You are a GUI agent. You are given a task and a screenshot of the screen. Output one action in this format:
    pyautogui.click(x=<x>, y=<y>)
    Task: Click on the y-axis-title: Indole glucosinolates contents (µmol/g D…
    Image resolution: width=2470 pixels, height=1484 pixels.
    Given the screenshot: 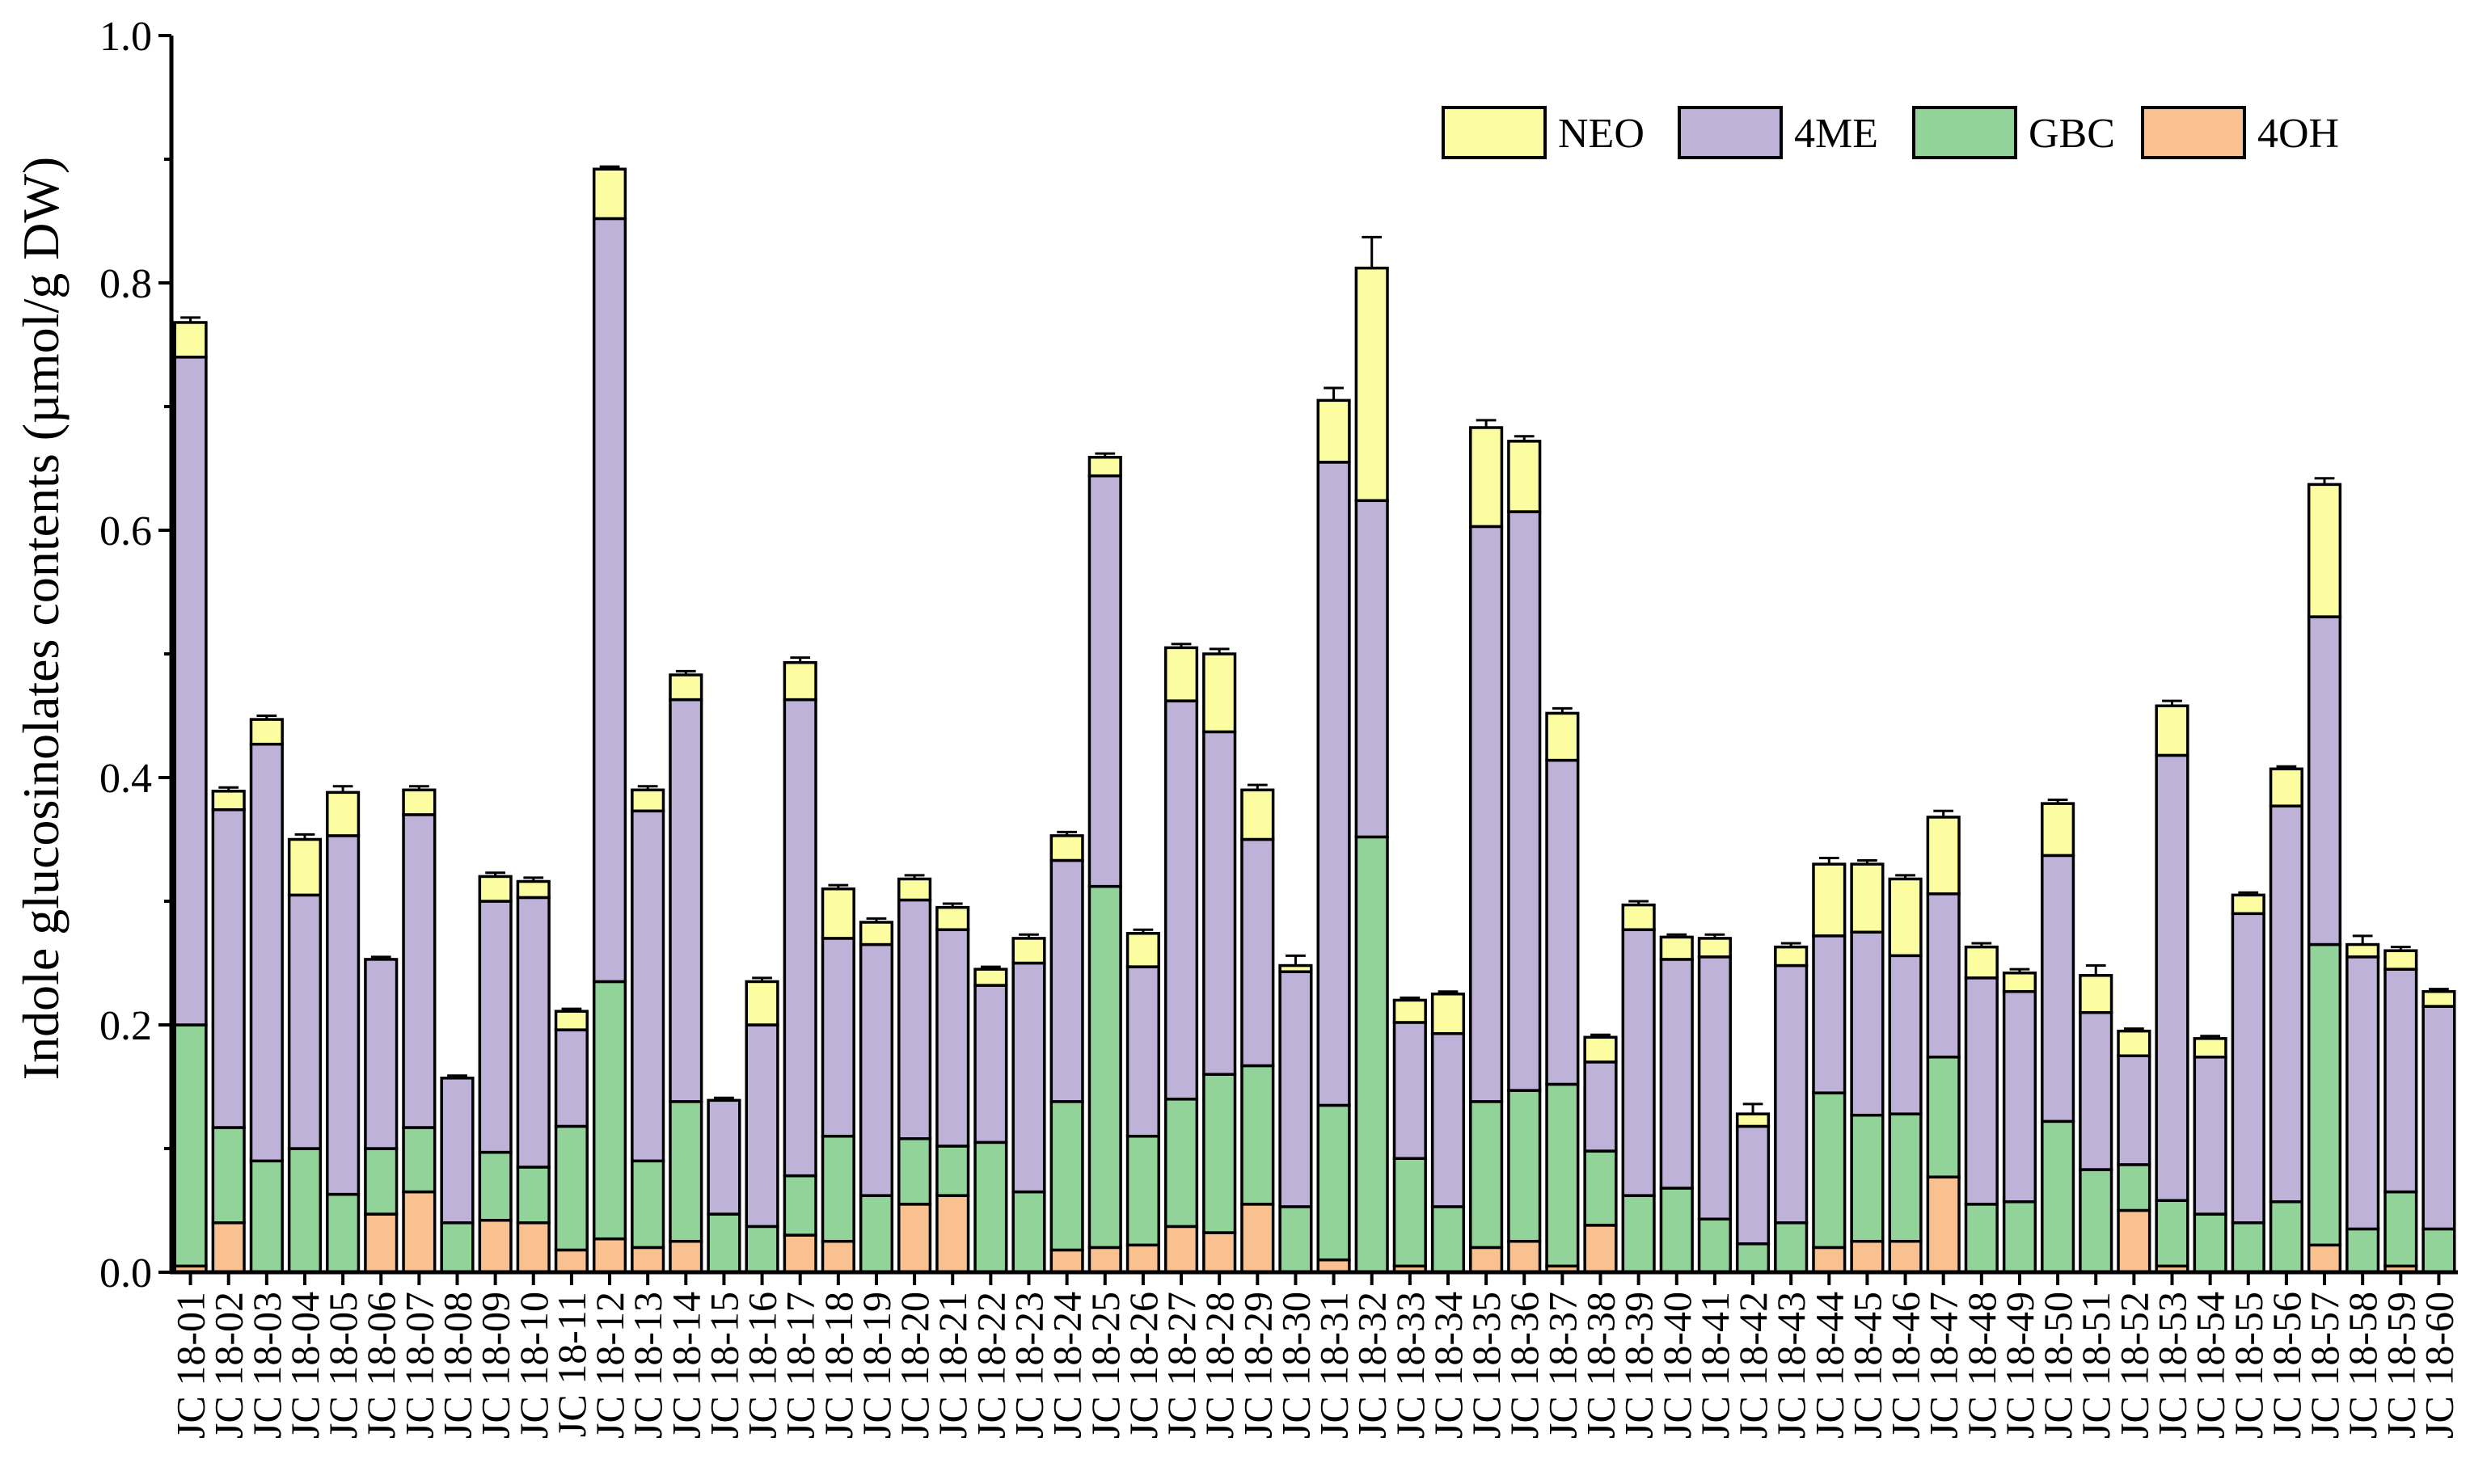 What is the action you would take?
    pyautogui.click(x=41, y=618)
    